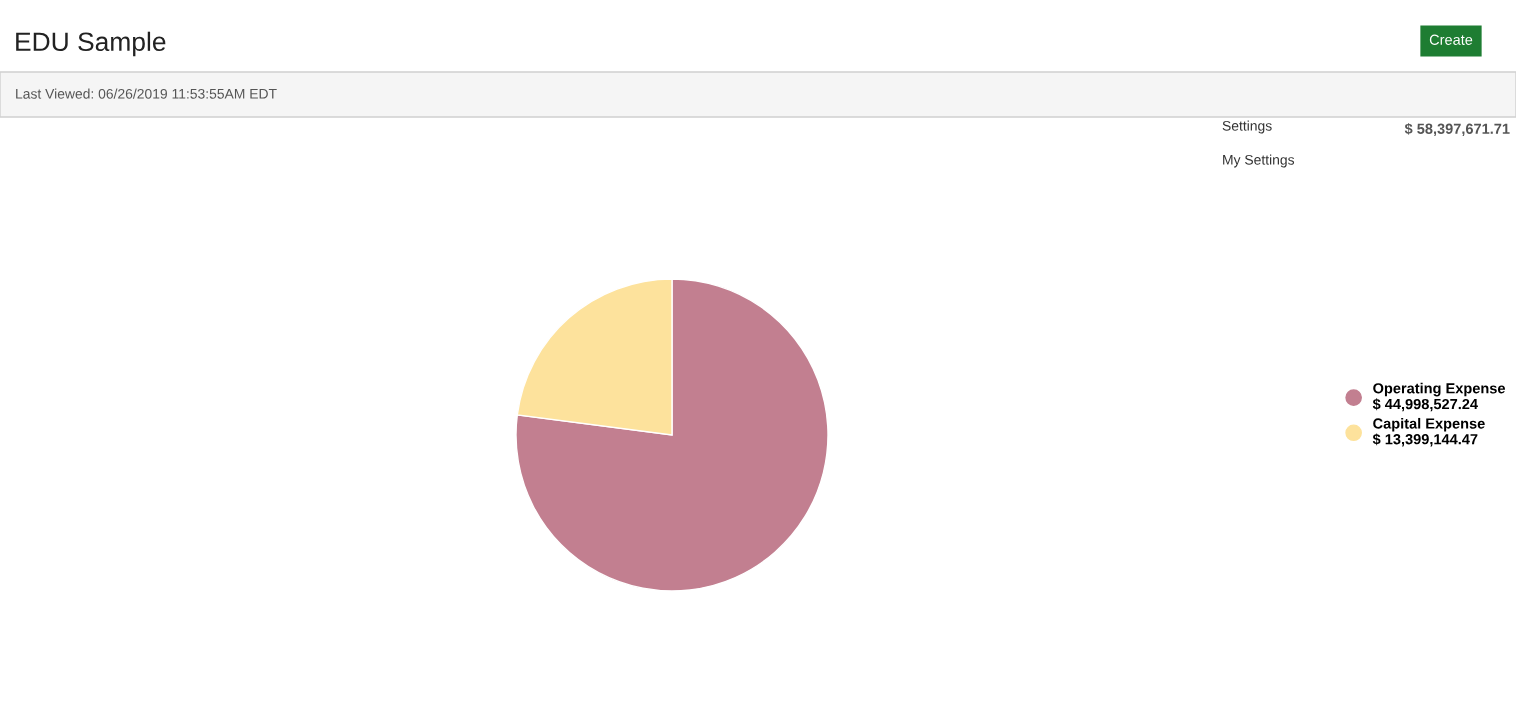 The width and height of the screenshot is (1516, 716). Describe the element at coordinates (672, 435) in the screenshot. I see `pie-slice` at that location.